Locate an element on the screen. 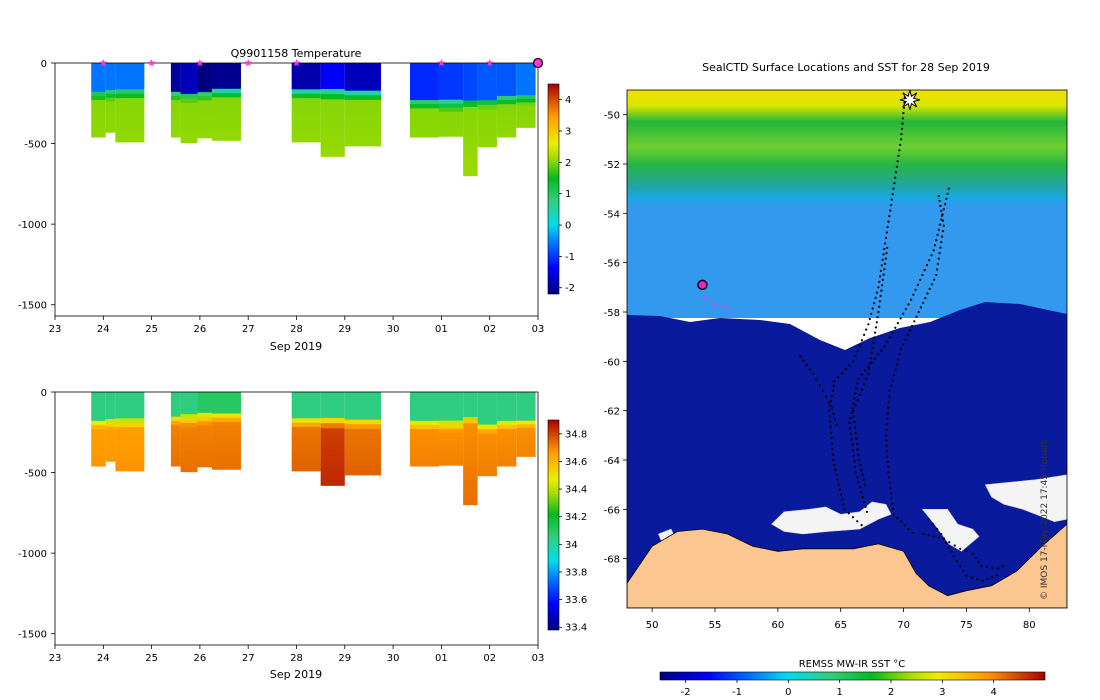 The width and height of the screenshot is (1100, 700). map-x-tick-label: 55 is located at coordinates (715, 625).